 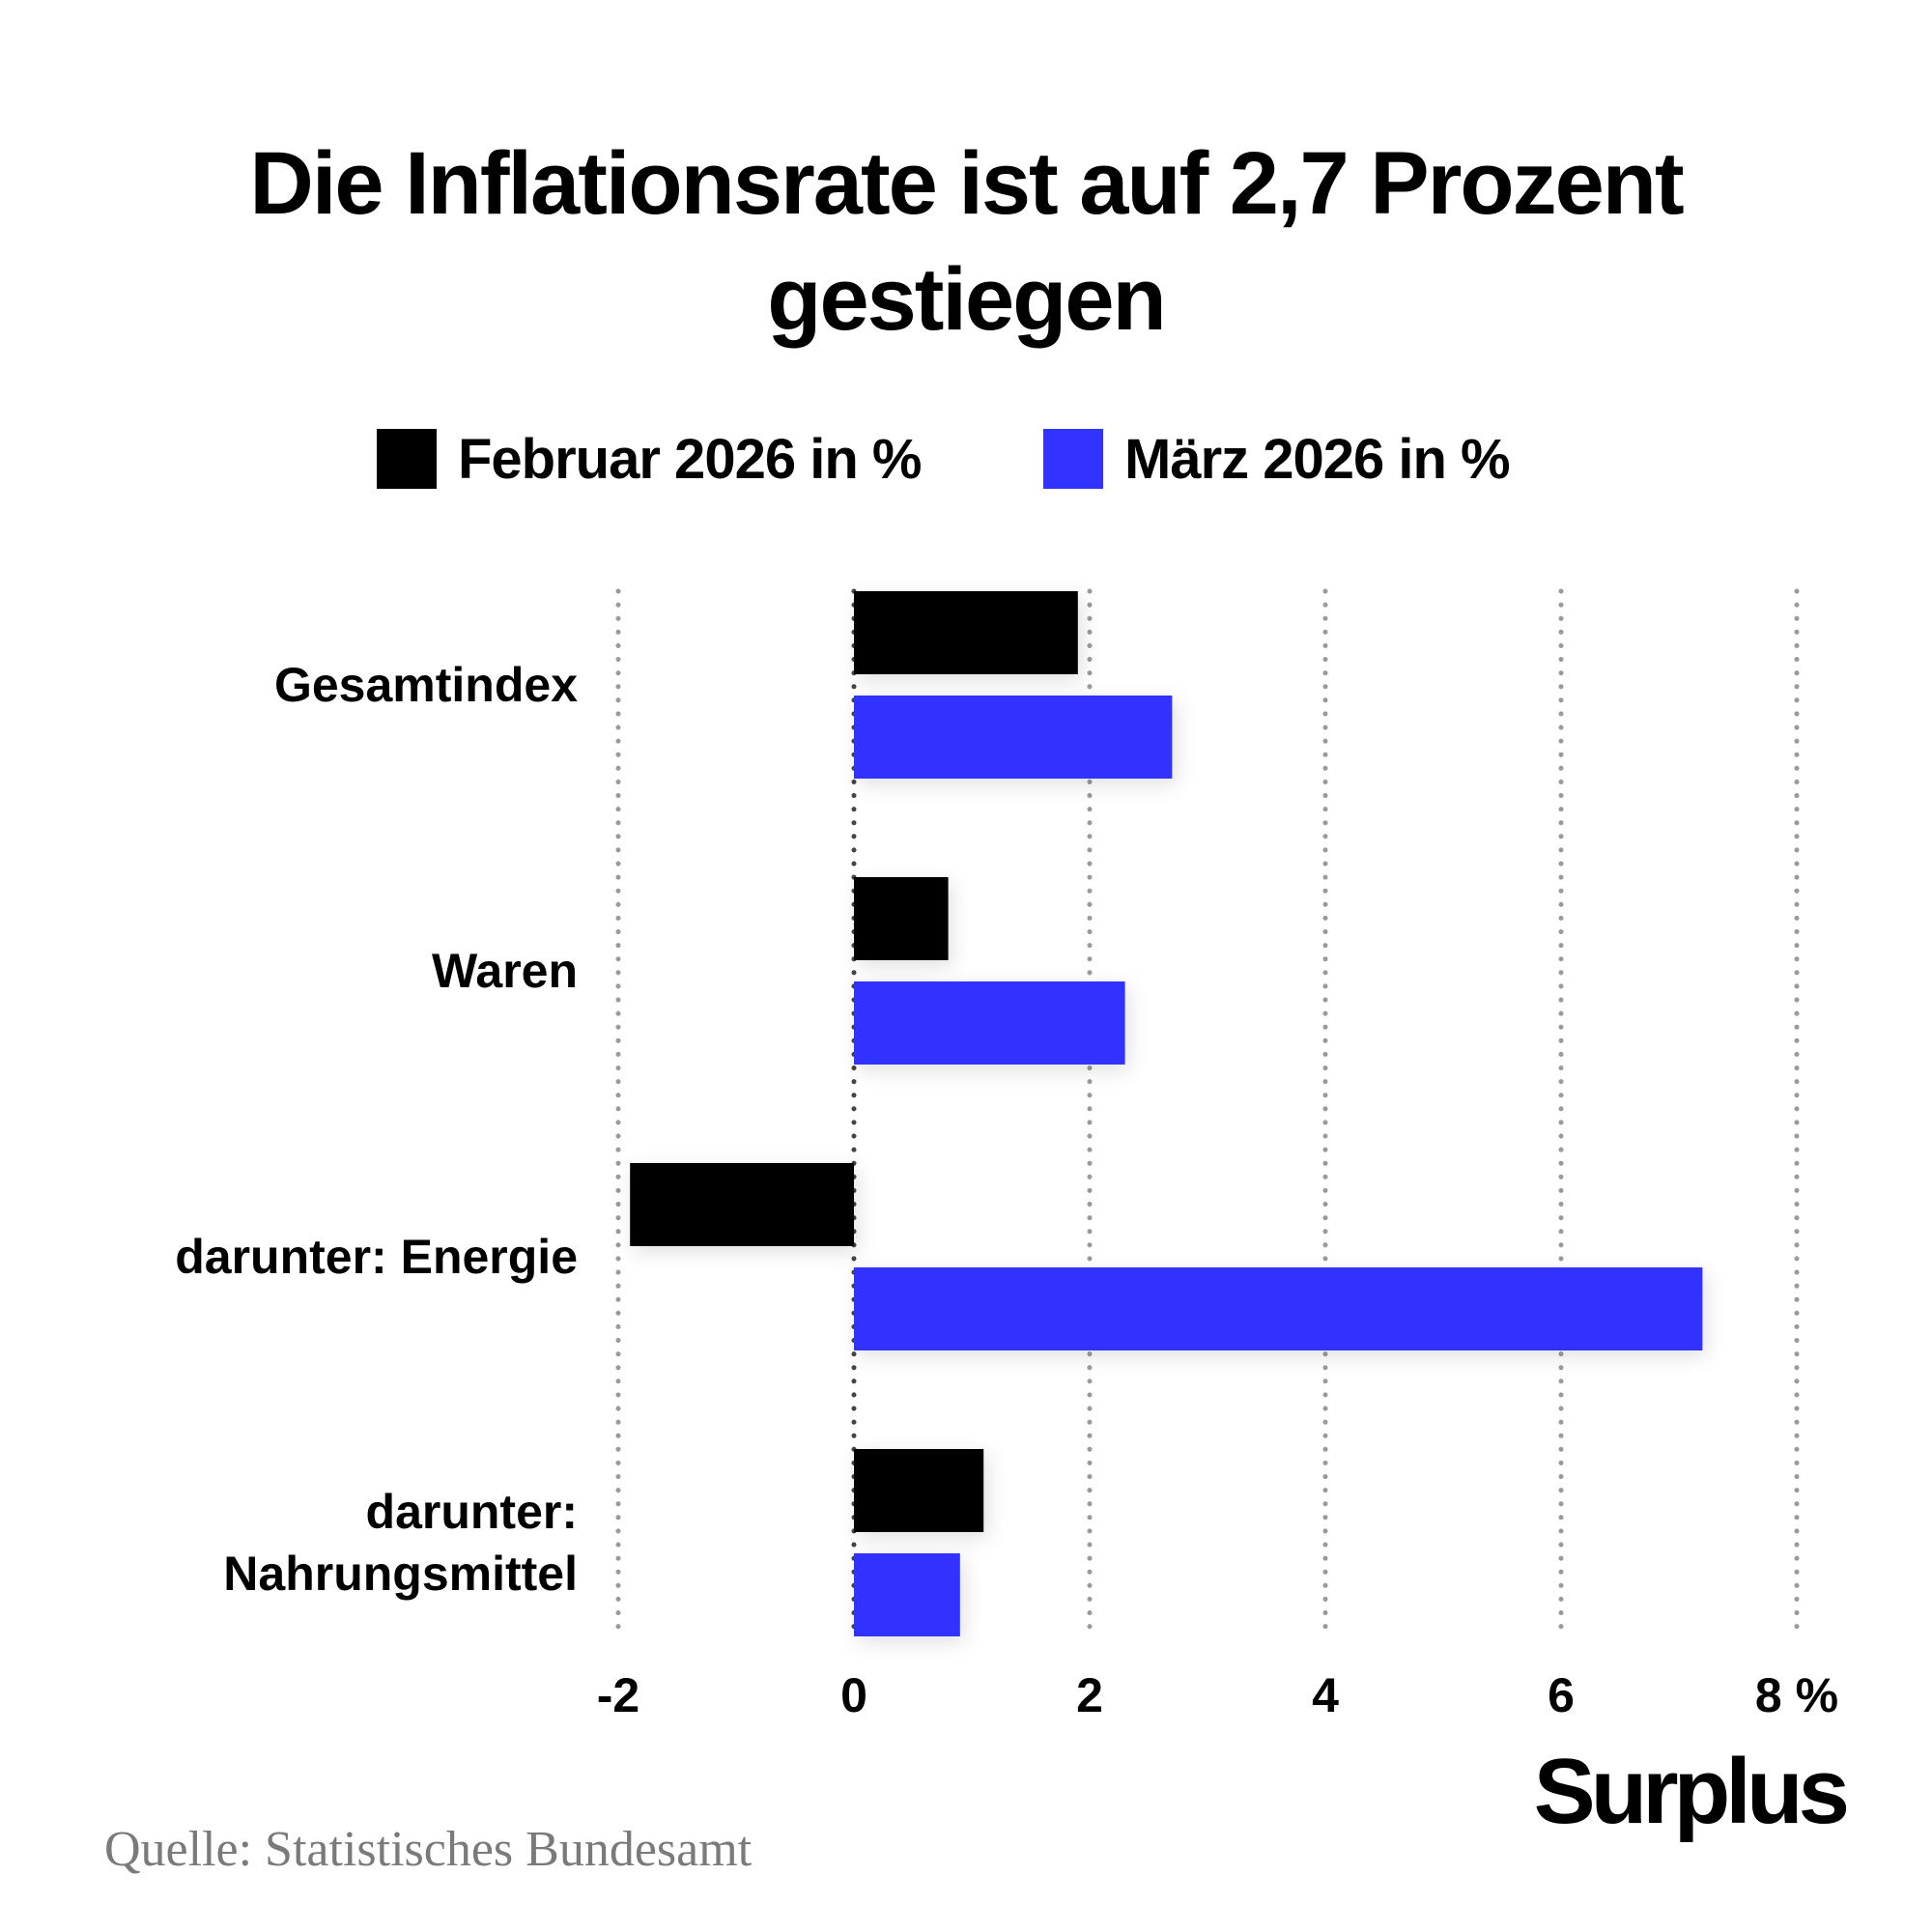 What do you see at coordinates (428, 1849) in the screenshot?
I see `source-note: Quelle: Statistisches Bundesamt` at bounding box center [428, 1849].